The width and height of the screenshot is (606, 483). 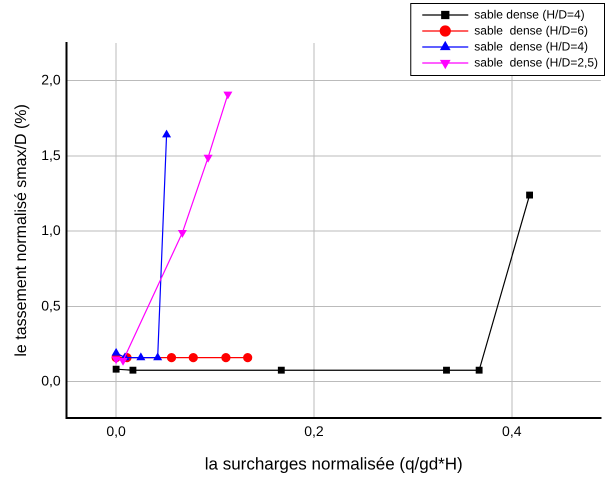 What do you see at coordinates (536, 62) in the screenshot?
I see `legend-label: sable dense (H/D=2,5)` at bounding box center [536, 62].